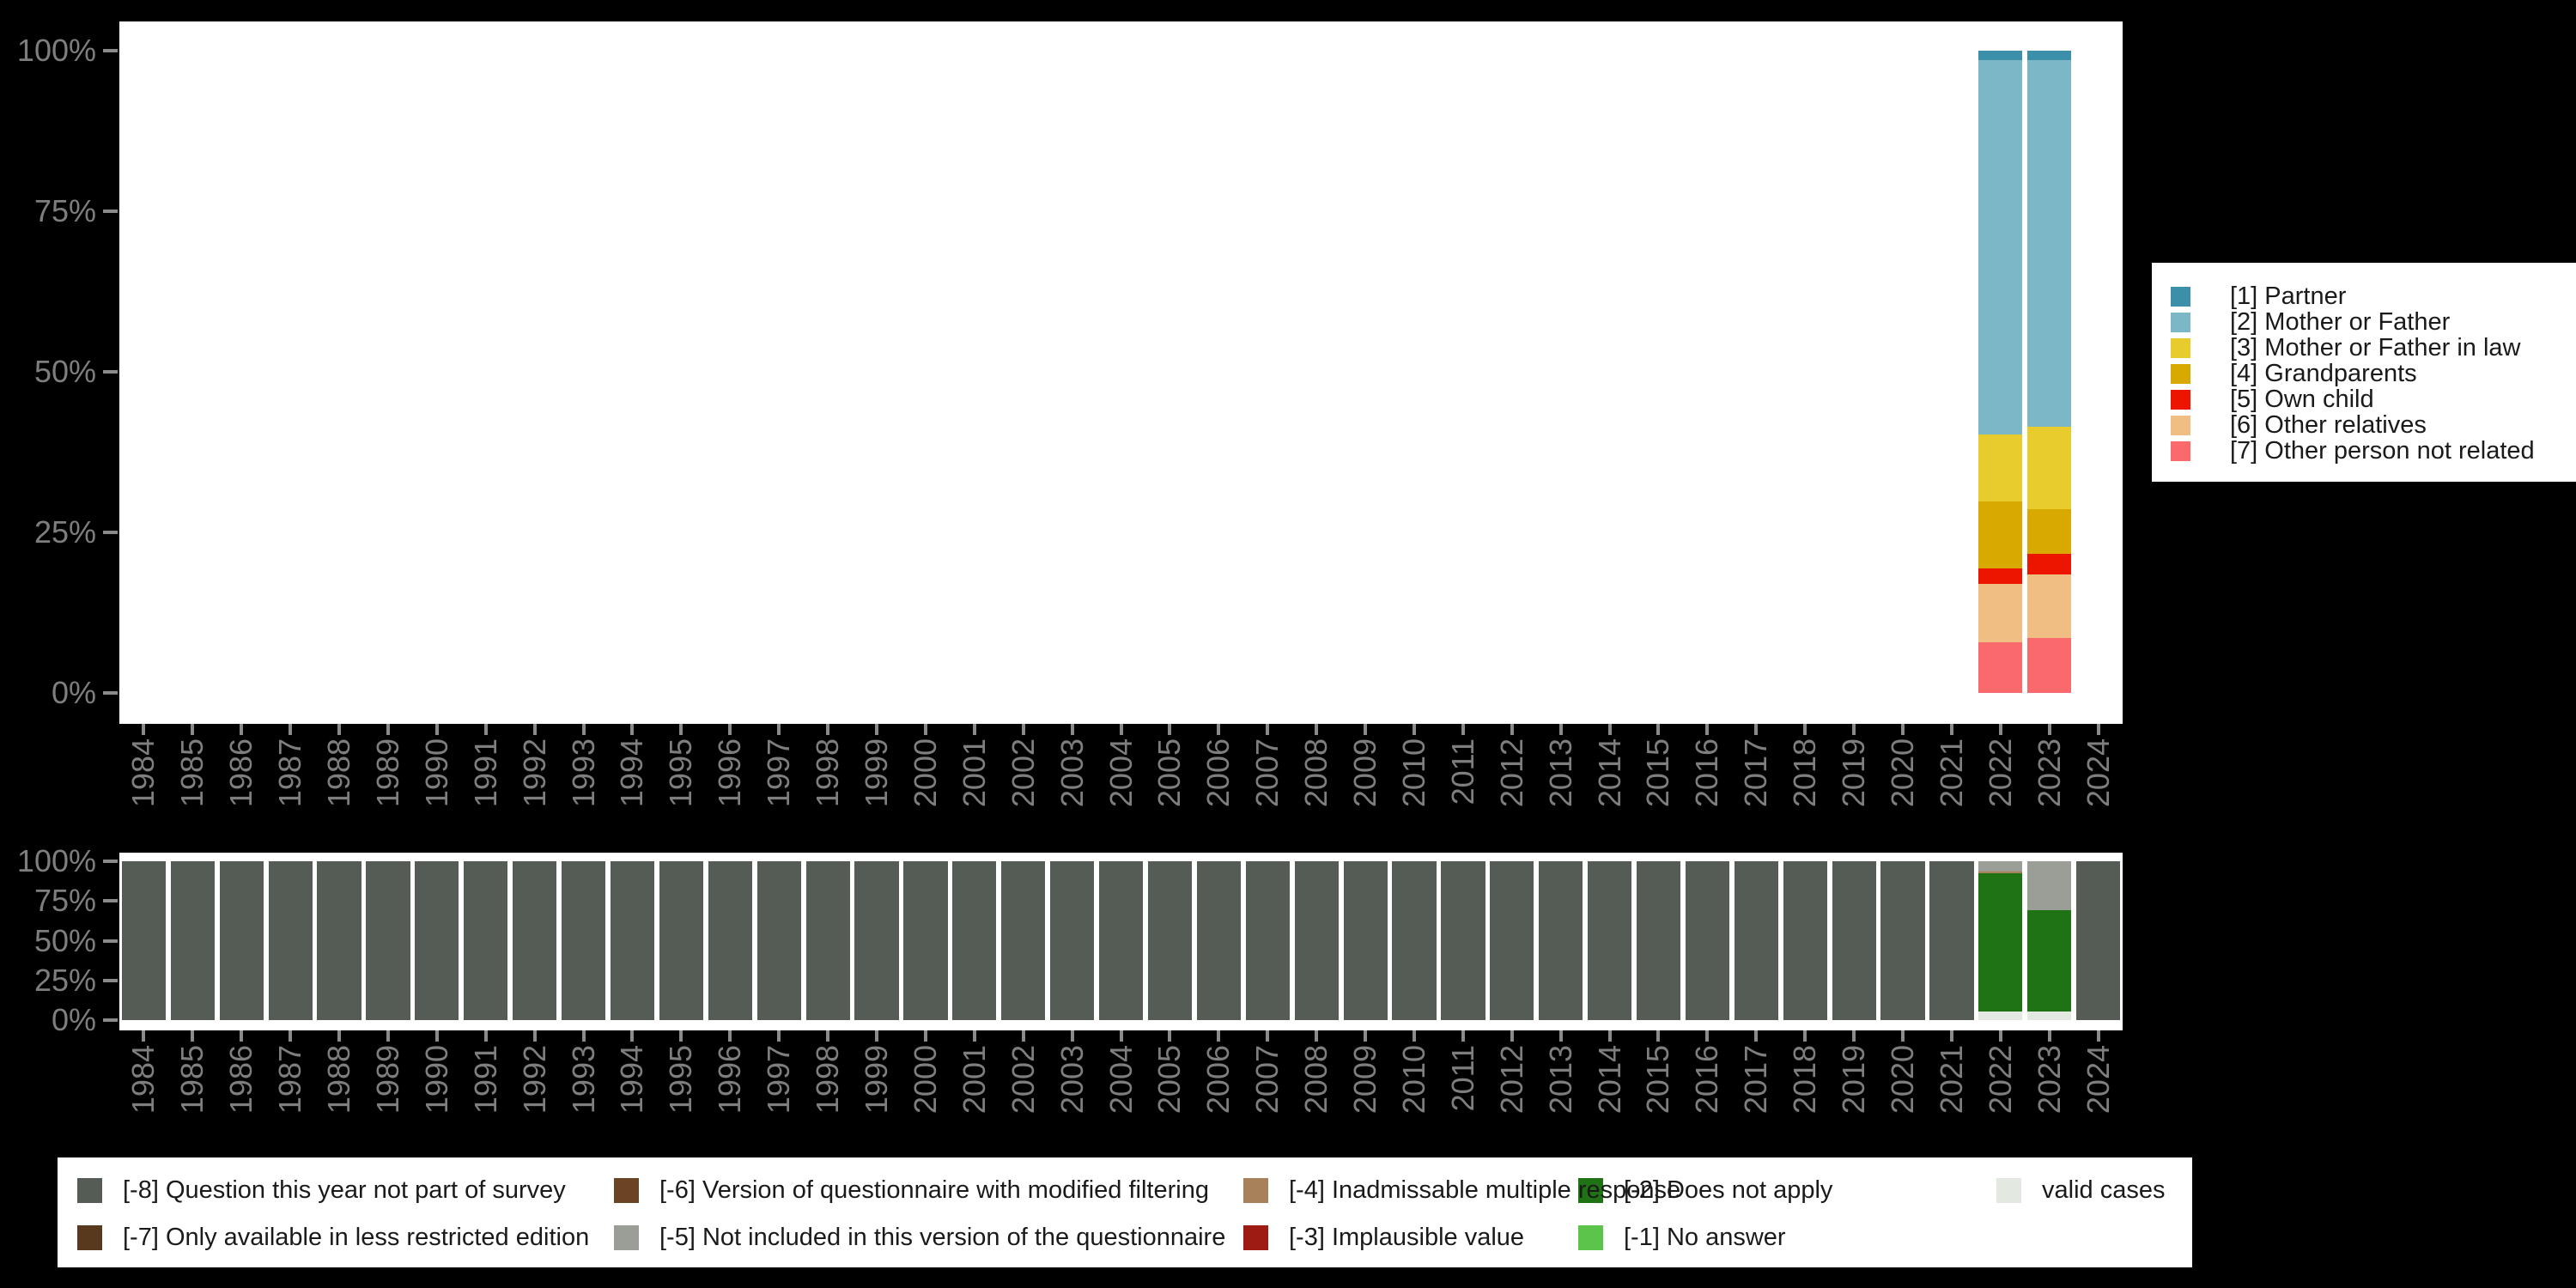 The image size is (2576, 1288). I want to click on bottom-chart-bars-area, so click(1121, 940).